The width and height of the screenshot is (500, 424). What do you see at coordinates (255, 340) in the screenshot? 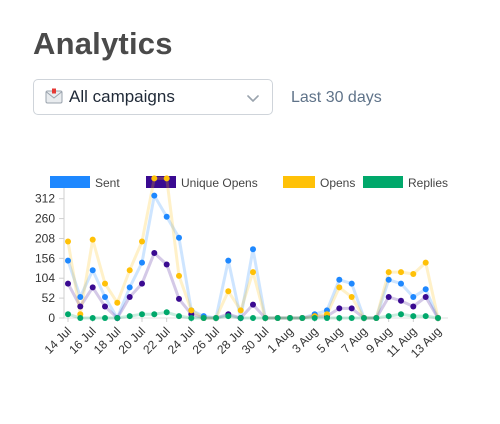
I see `x-tick-label: 30 Jul` at bounding box center [255, 340].